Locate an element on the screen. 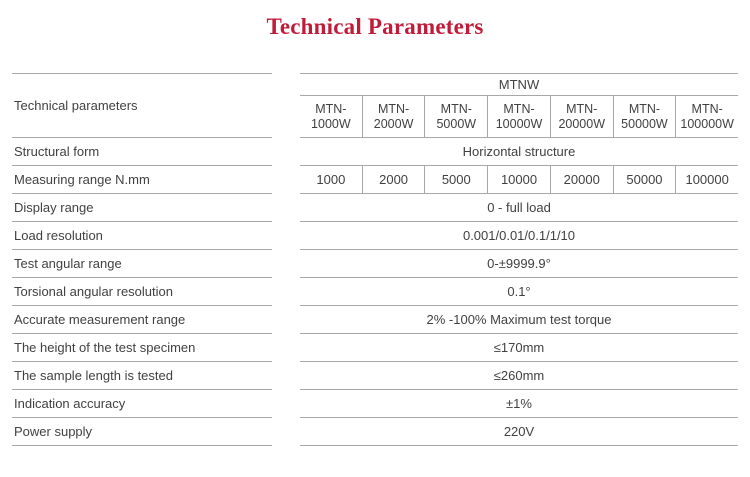 The height and width of the screenshot is (477, 750). table-row: Structural form Horizontal structure is located at coordinates (375, 152).